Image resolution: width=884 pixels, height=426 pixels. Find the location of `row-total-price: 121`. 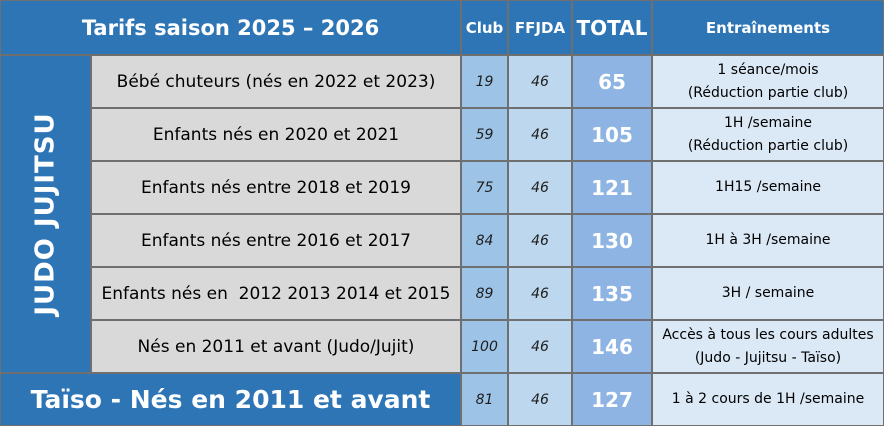

row-total-price: 121 is located at coordinates (612, 187).